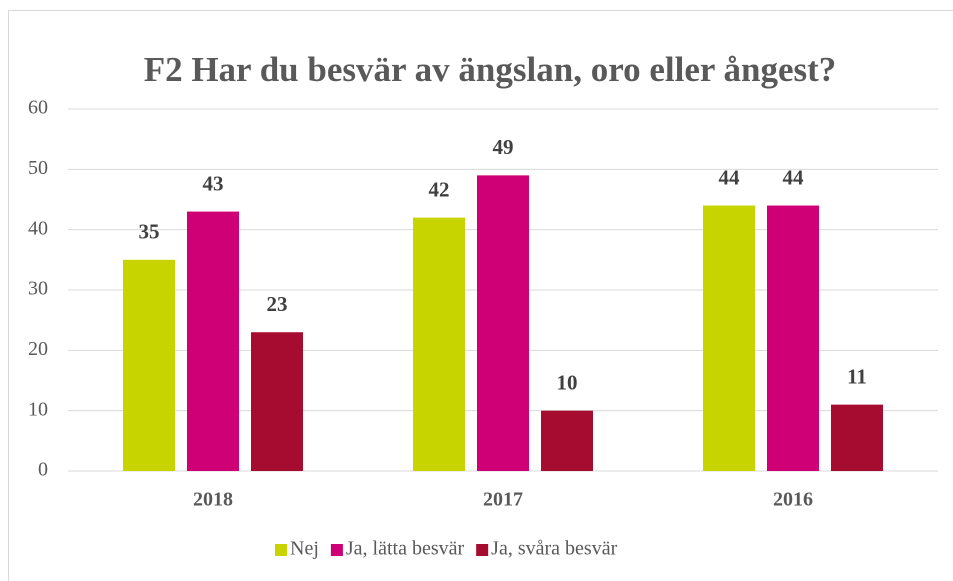  I want to click on y-tick-label: 30, so click(38, 289).